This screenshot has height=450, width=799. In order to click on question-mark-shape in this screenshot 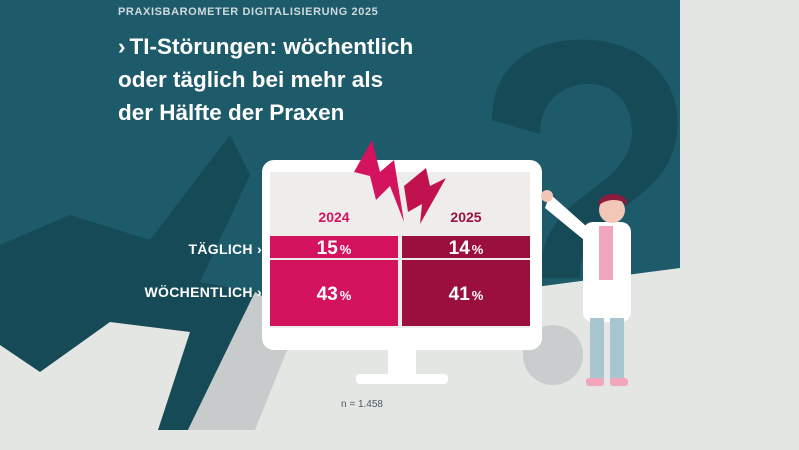, I will do `click(585, 158)`.